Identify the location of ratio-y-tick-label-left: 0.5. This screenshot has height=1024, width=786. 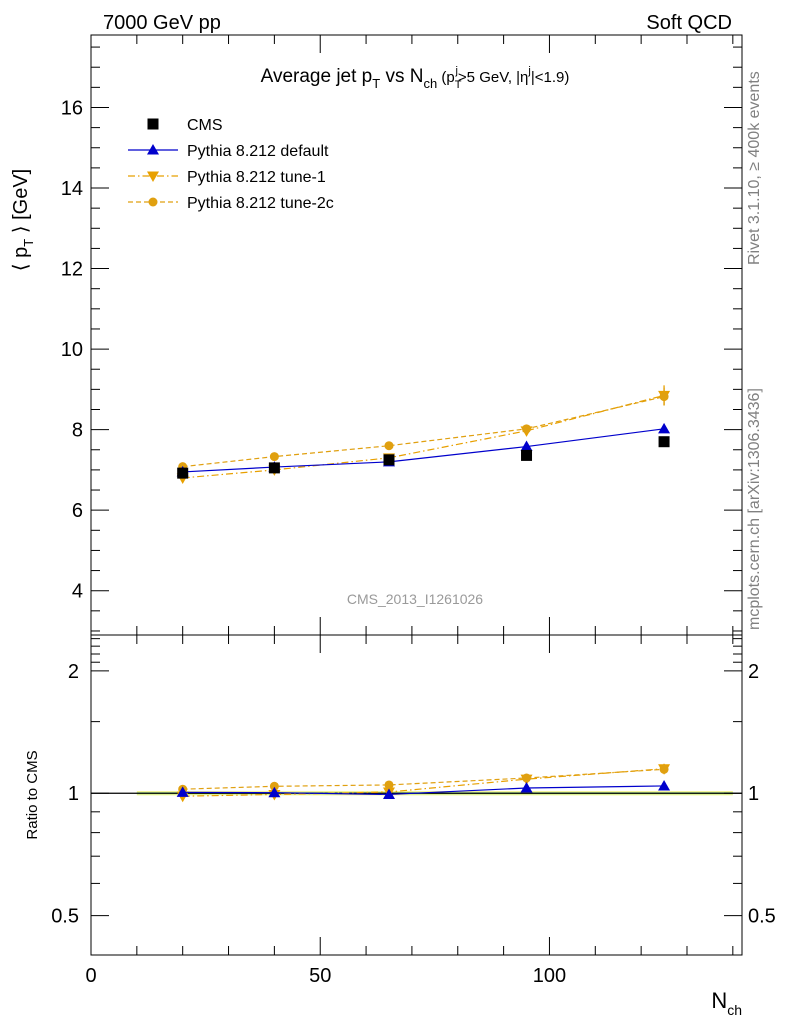
(65, 917).